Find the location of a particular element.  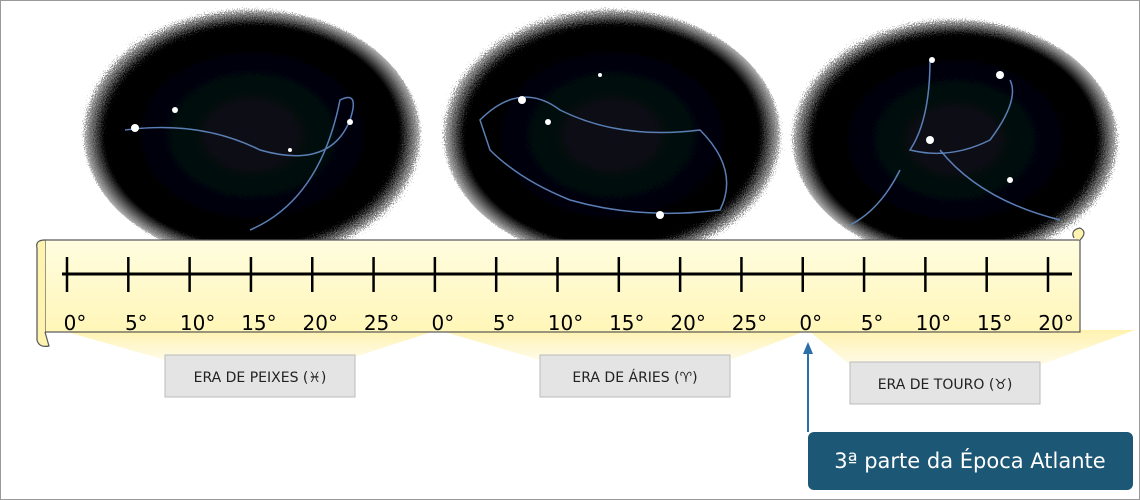

callout-text: 3ª parte da Época Atlante is located at coordinates (969, 460).